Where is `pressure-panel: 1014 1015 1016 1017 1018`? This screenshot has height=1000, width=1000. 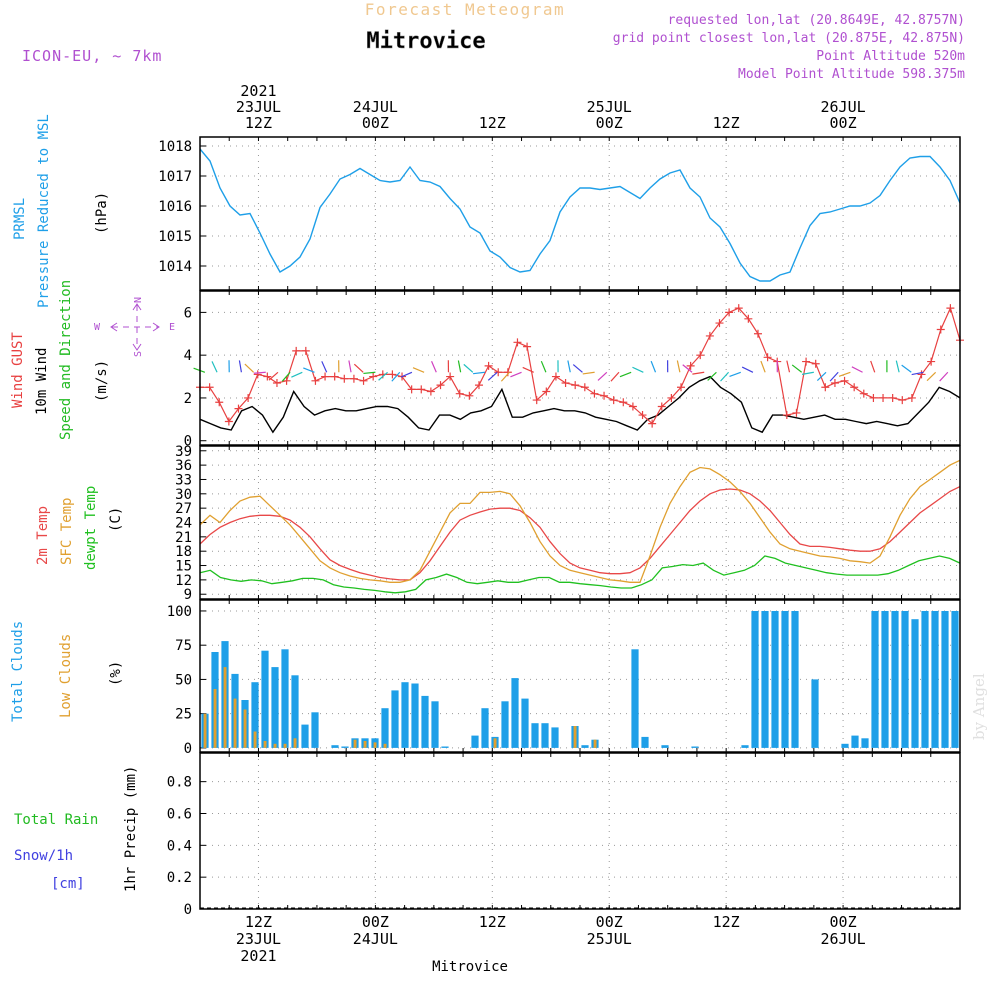 pressure-panel: 1014 1015 1016 1017 1018 is located at coordinates (559, 213).